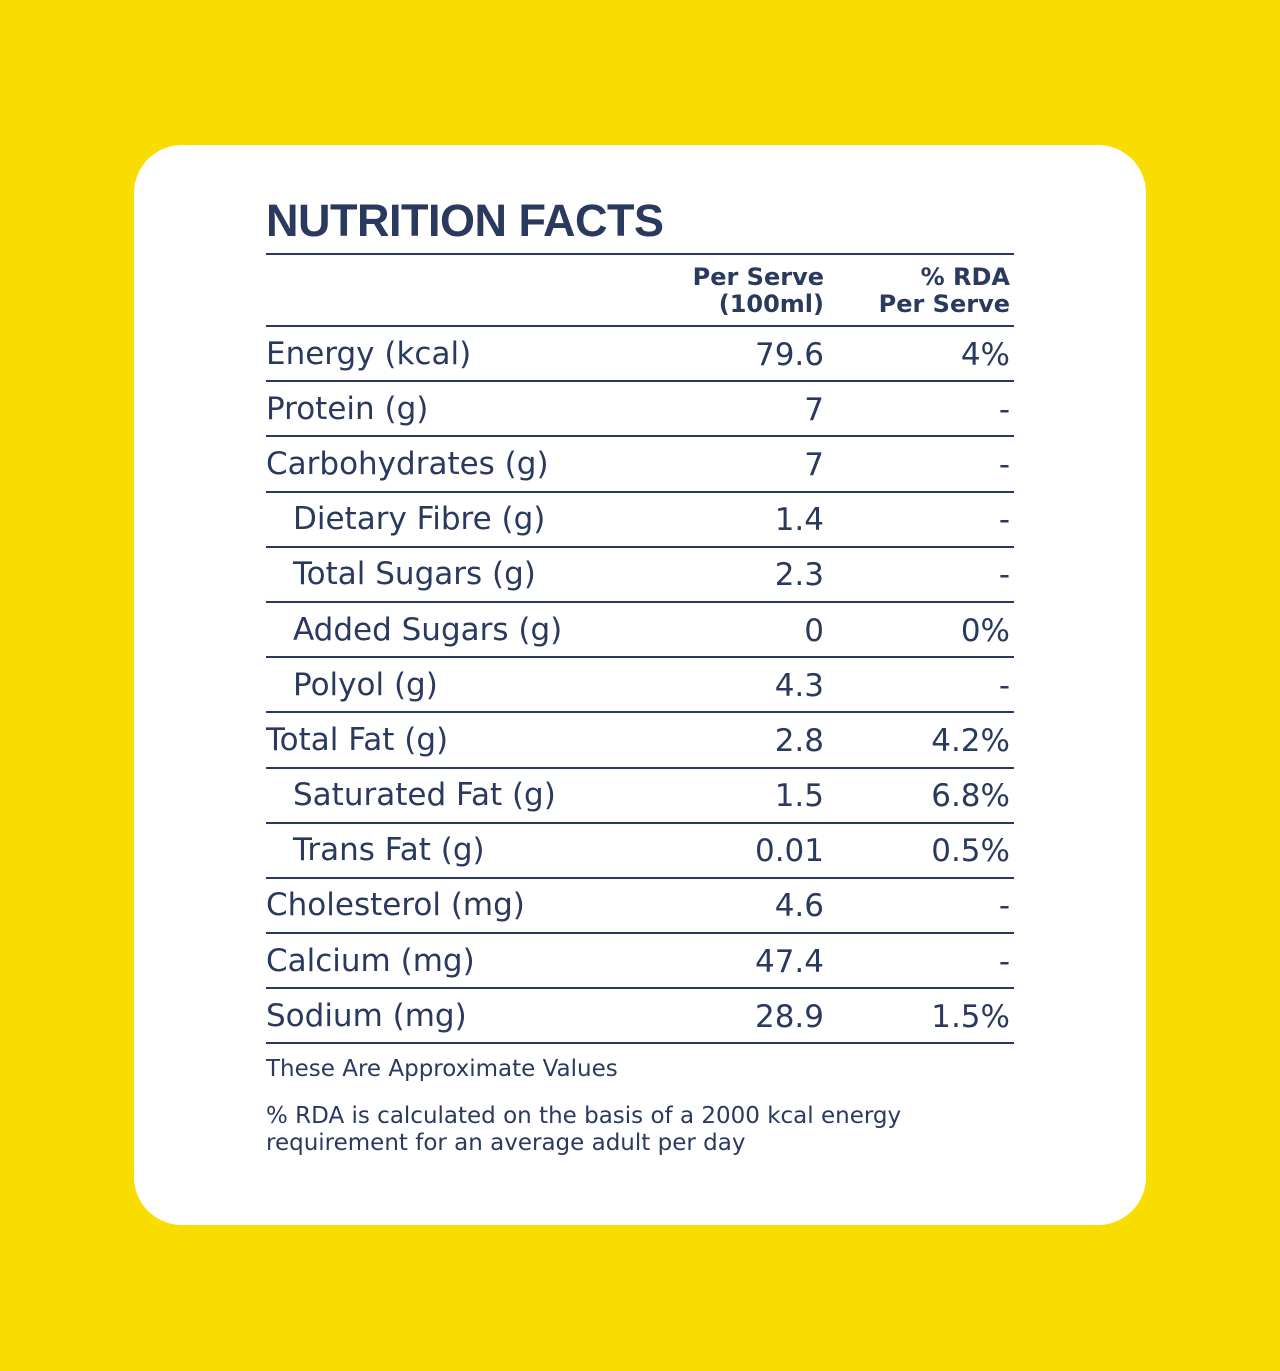 The image size is (1280, 1371). I want to click on row-label: Protein (g), so click(347, 408).